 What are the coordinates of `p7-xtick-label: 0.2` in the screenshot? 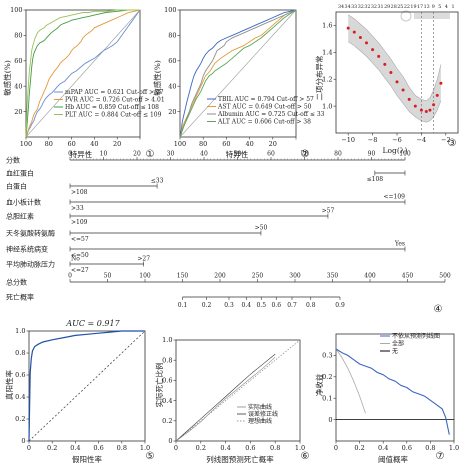 It's located at (359, 448).